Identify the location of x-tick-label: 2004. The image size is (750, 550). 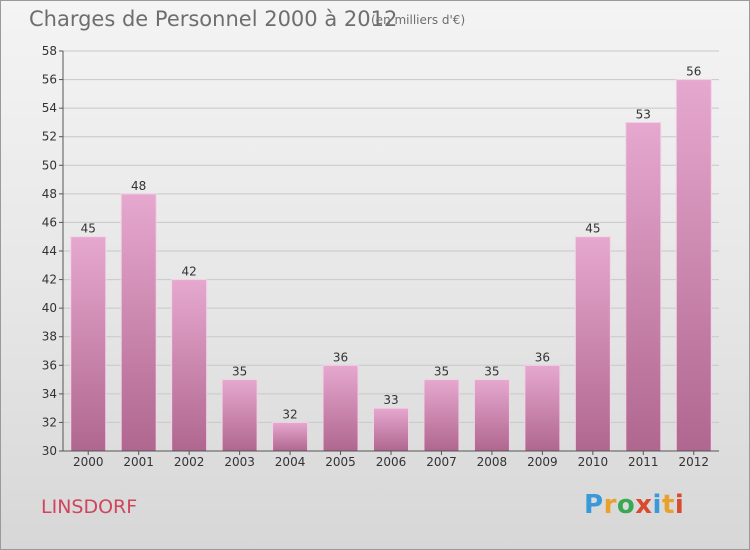
(290, 462).